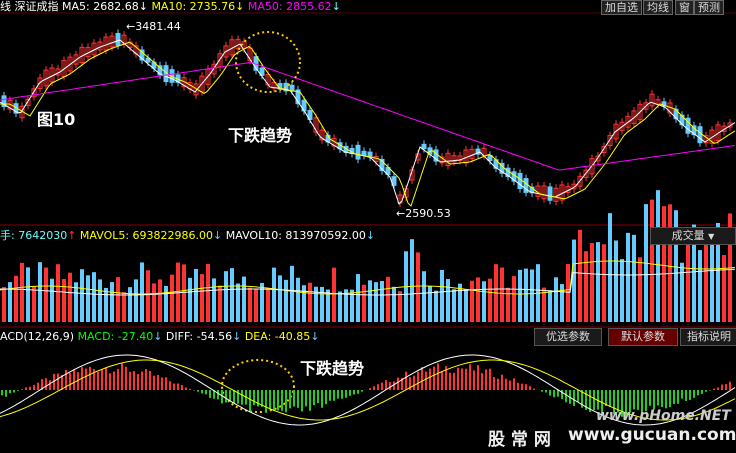  I want to click on macd-arrow: ↓, so click(158, 336).